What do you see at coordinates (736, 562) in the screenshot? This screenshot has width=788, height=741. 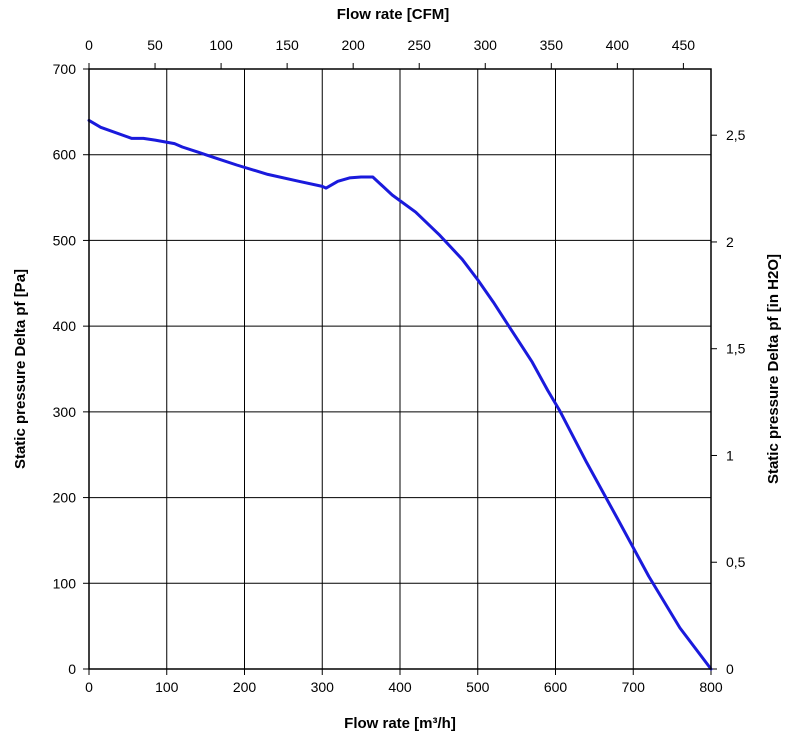 I see `y2-tick-label: 0,5` at bounding box center [736, 562].